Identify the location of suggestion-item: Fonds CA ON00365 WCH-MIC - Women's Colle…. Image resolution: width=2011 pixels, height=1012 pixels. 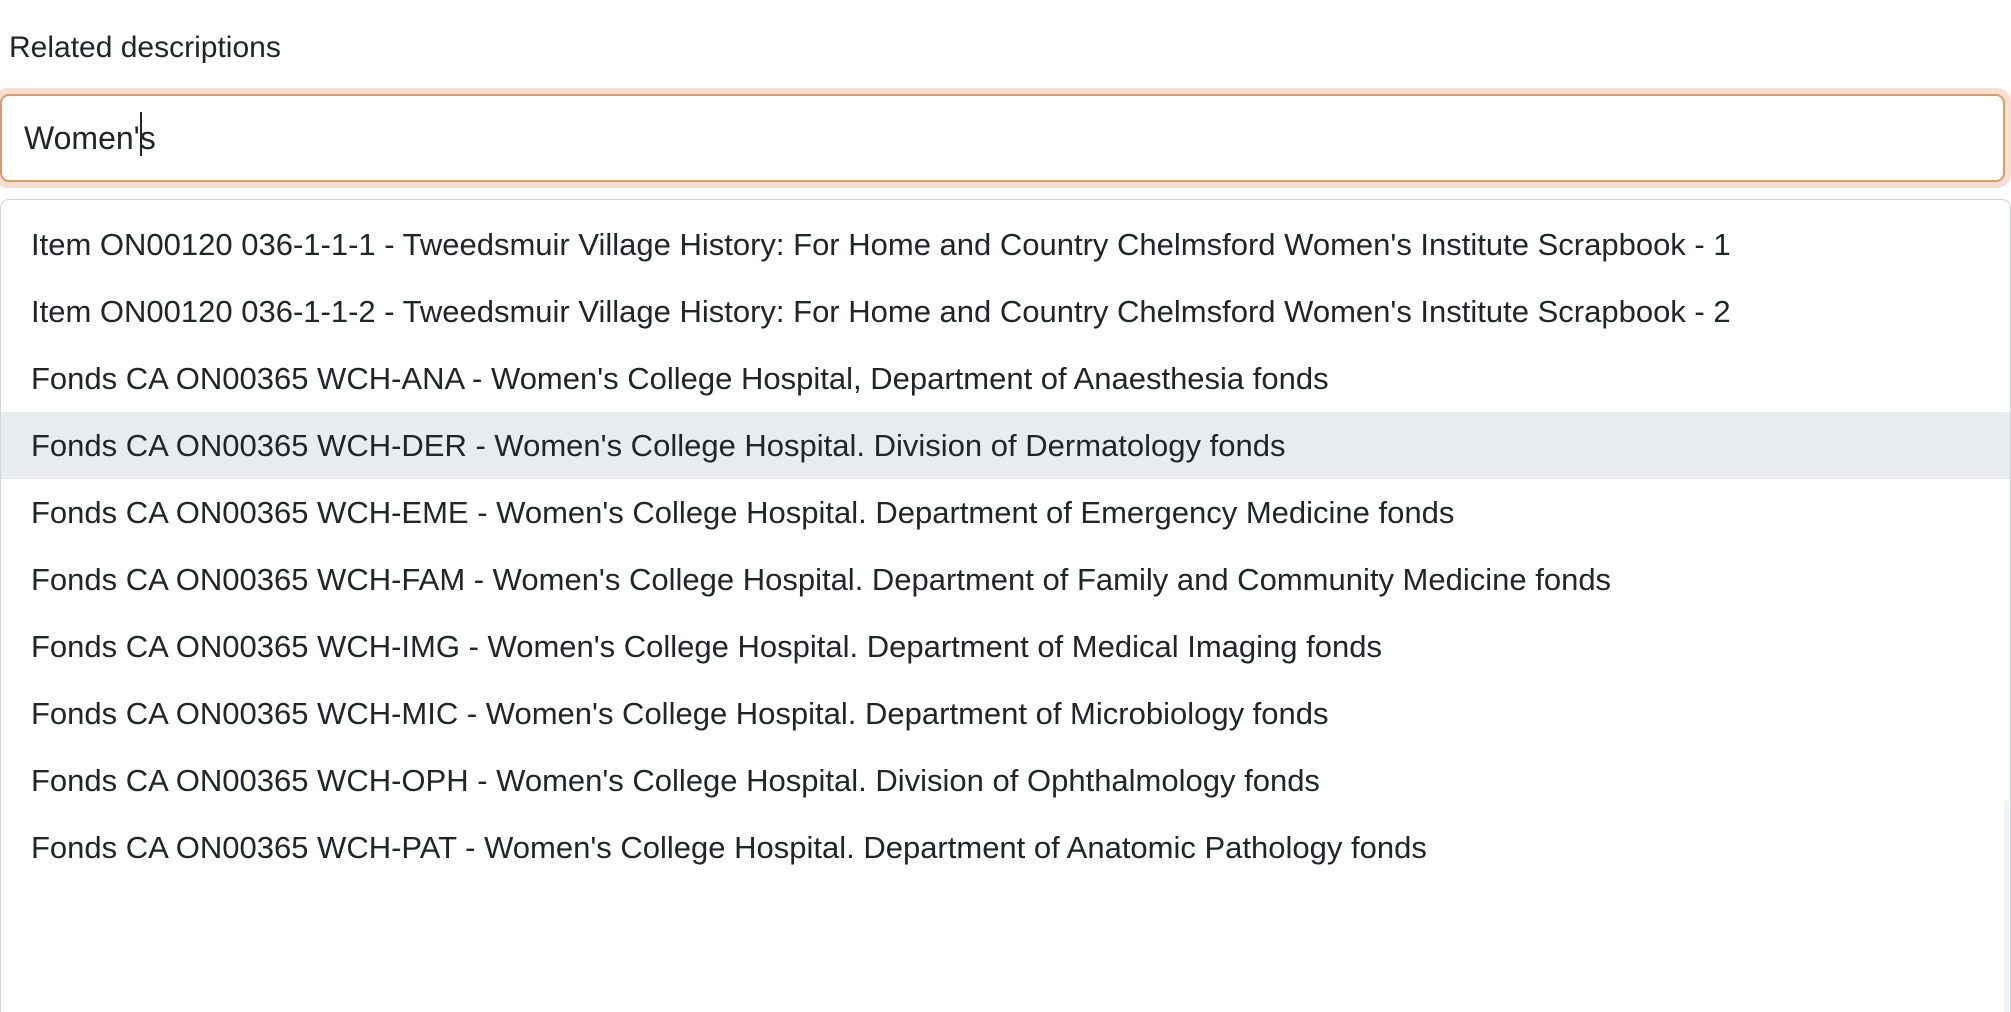
(1005, 713).